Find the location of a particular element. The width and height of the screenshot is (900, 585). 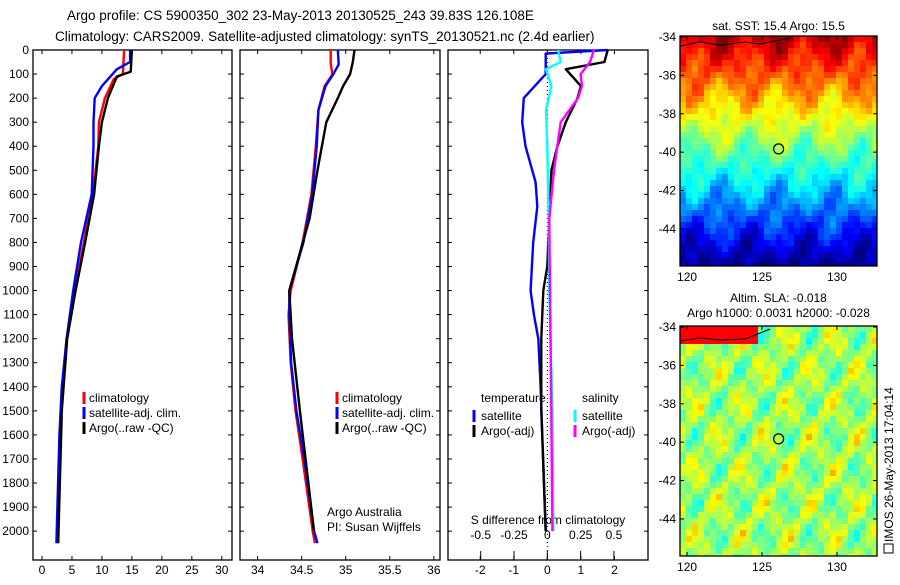

s-axis-label: S difference from climatology is located at coordinates (548, 520).